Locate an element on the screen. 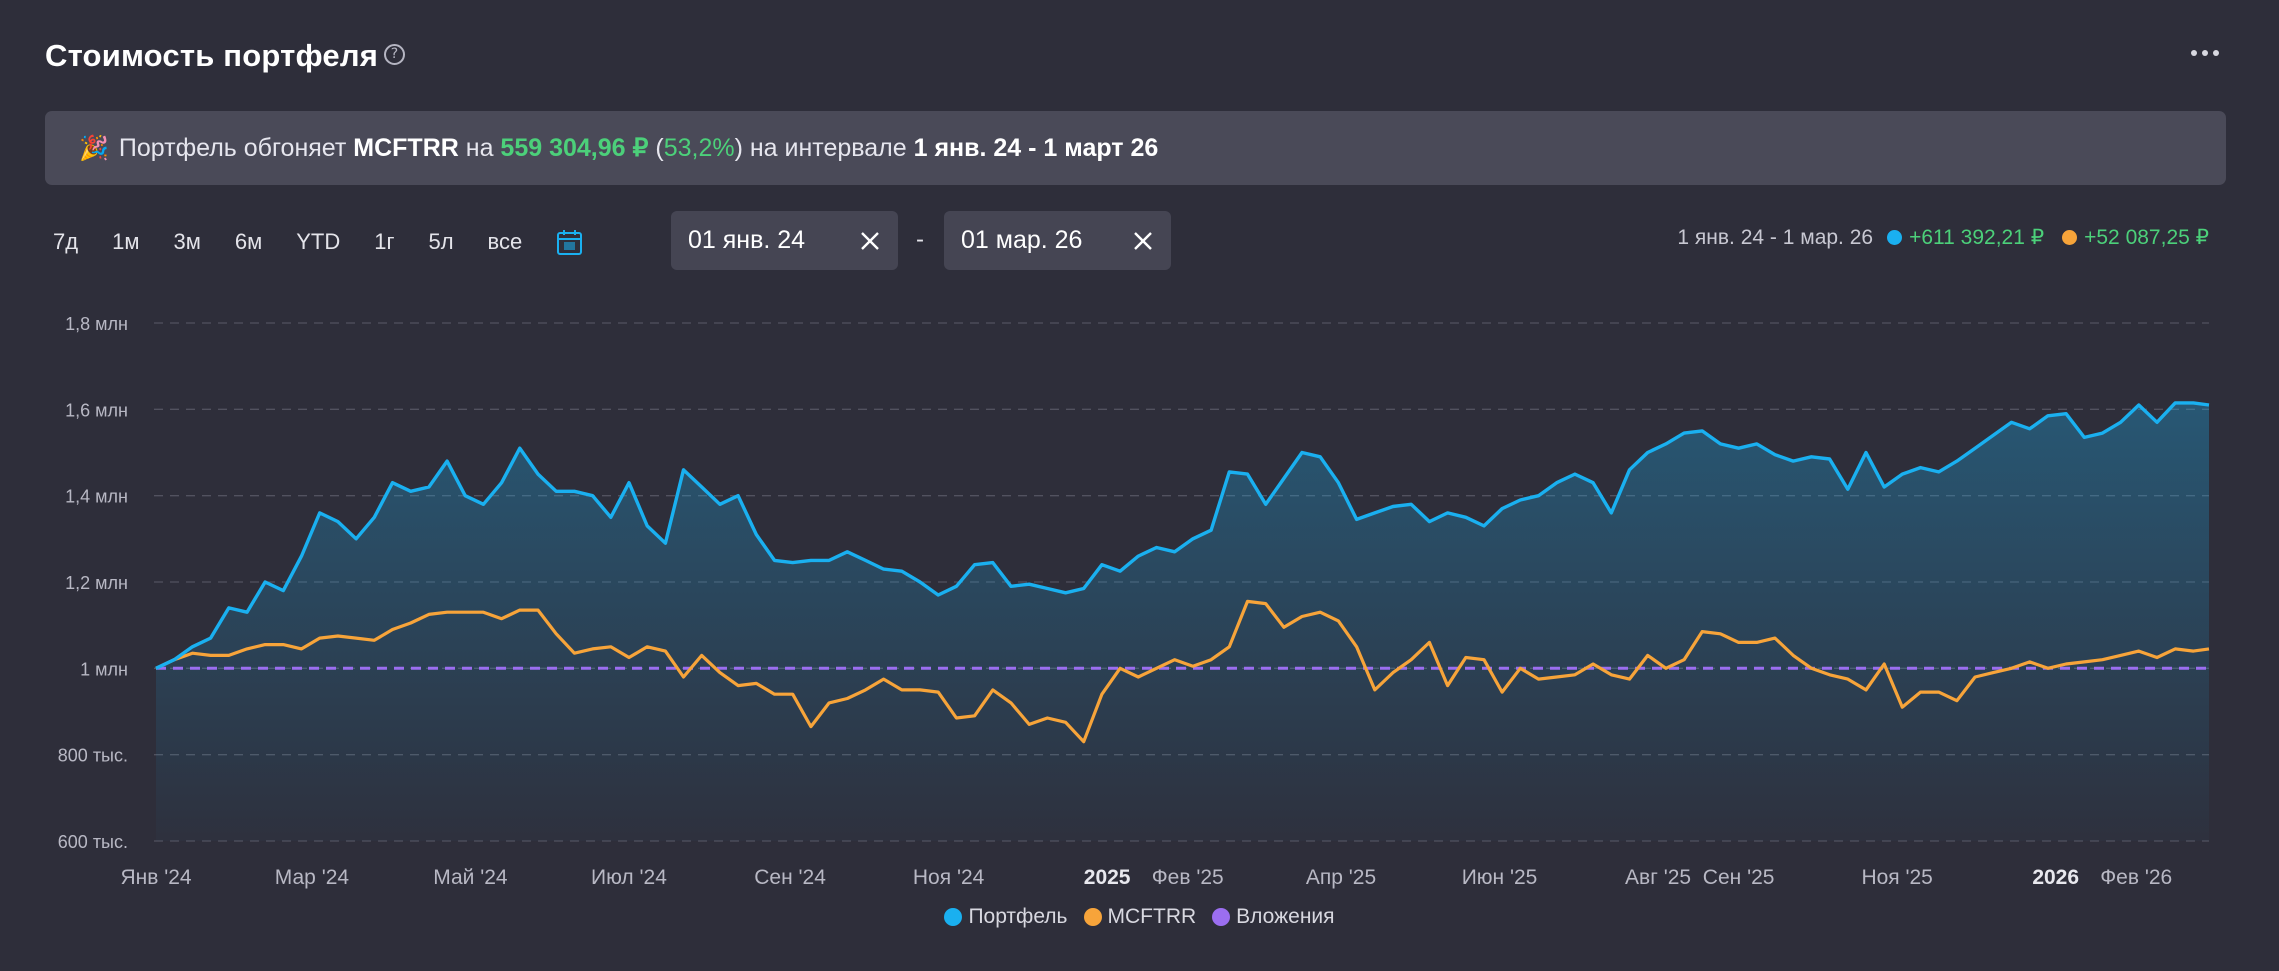 The width and height of the screenshot is (2279, 971). banner-text: ) is located at coordinates (738, 147).